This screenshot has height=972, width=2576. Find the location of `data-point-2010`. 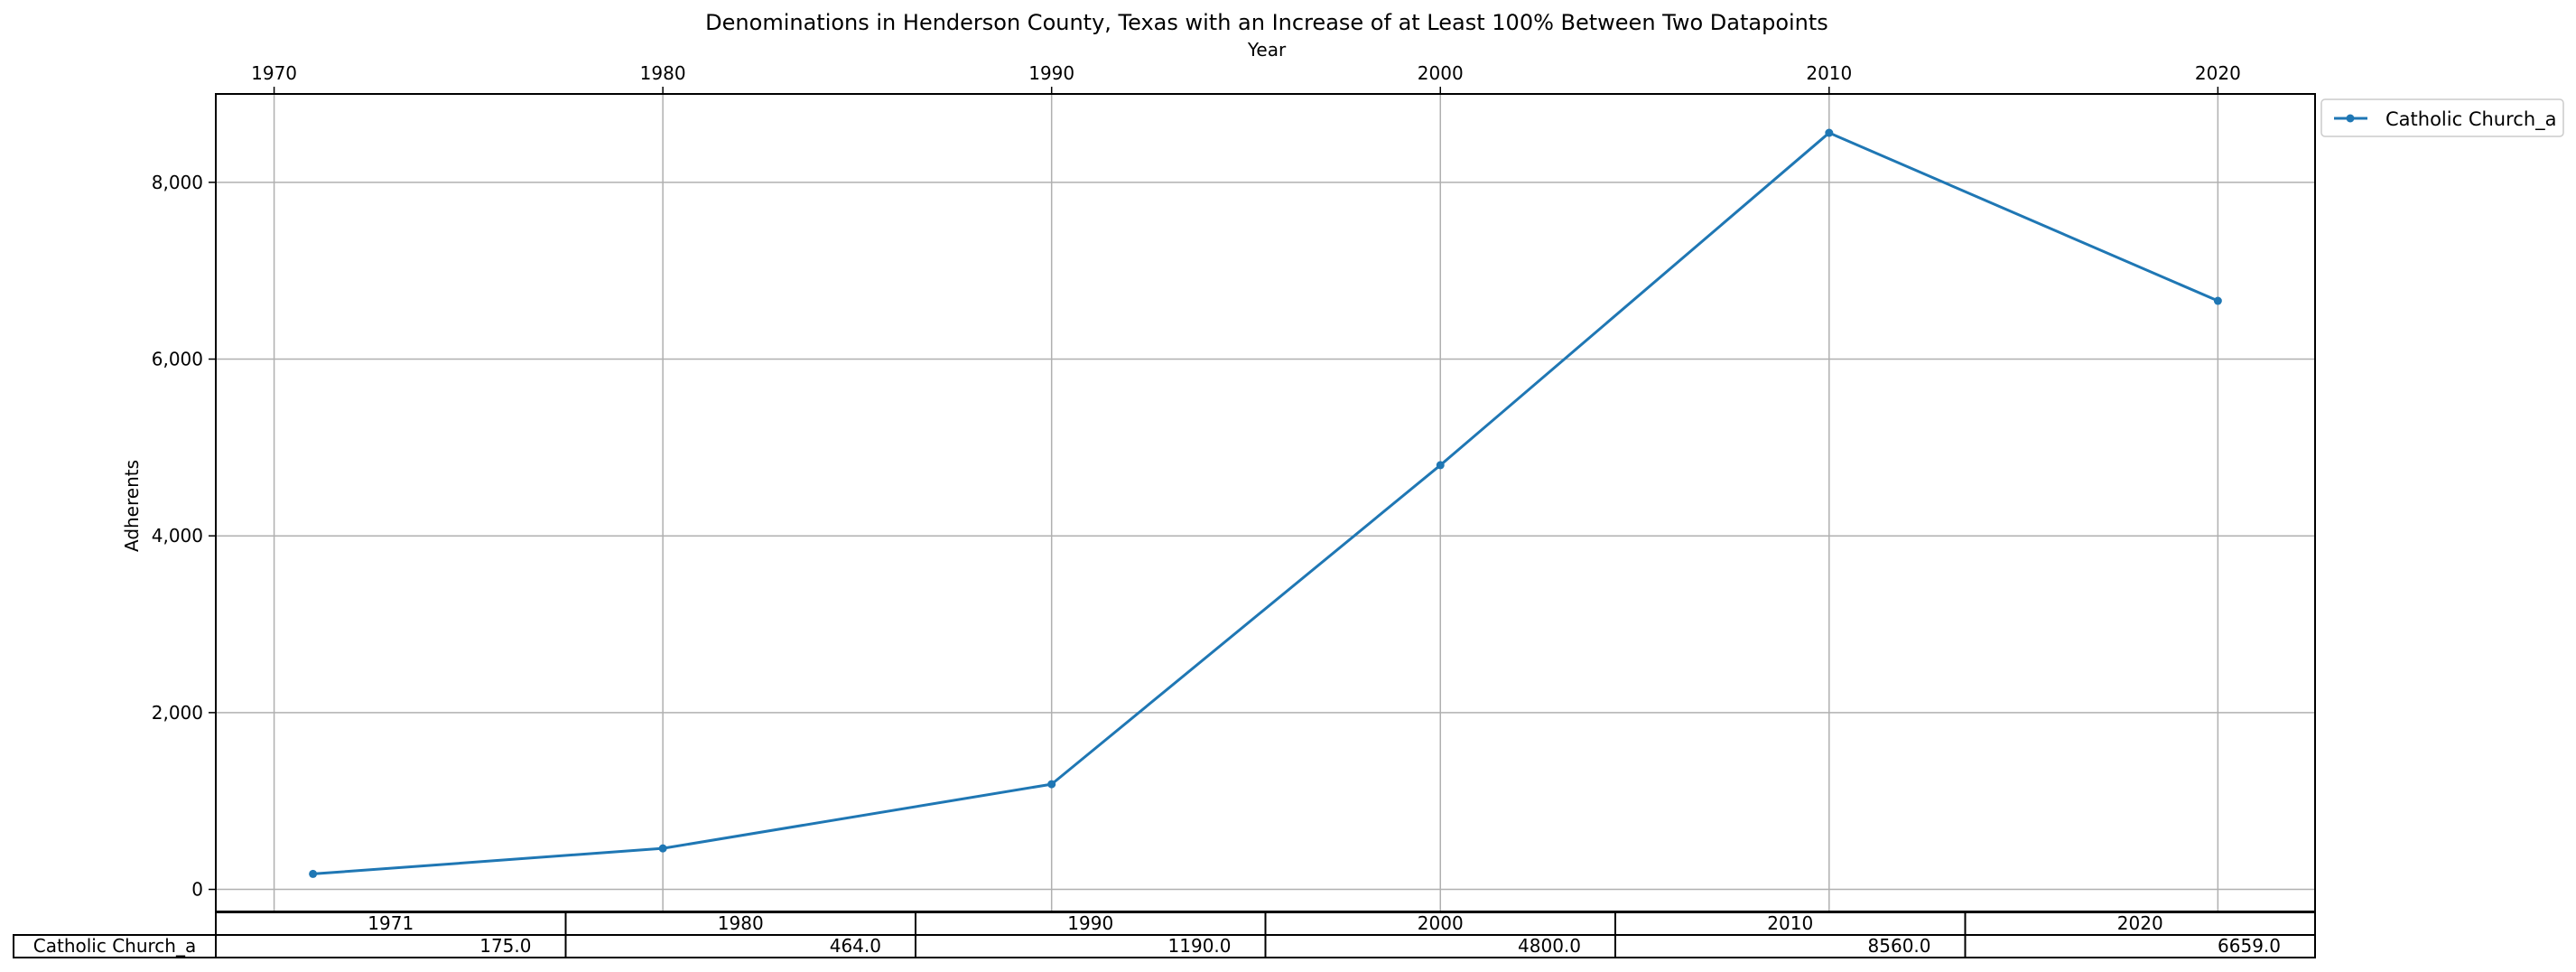

data-point-2010 is located at coordinates (1829, 132).